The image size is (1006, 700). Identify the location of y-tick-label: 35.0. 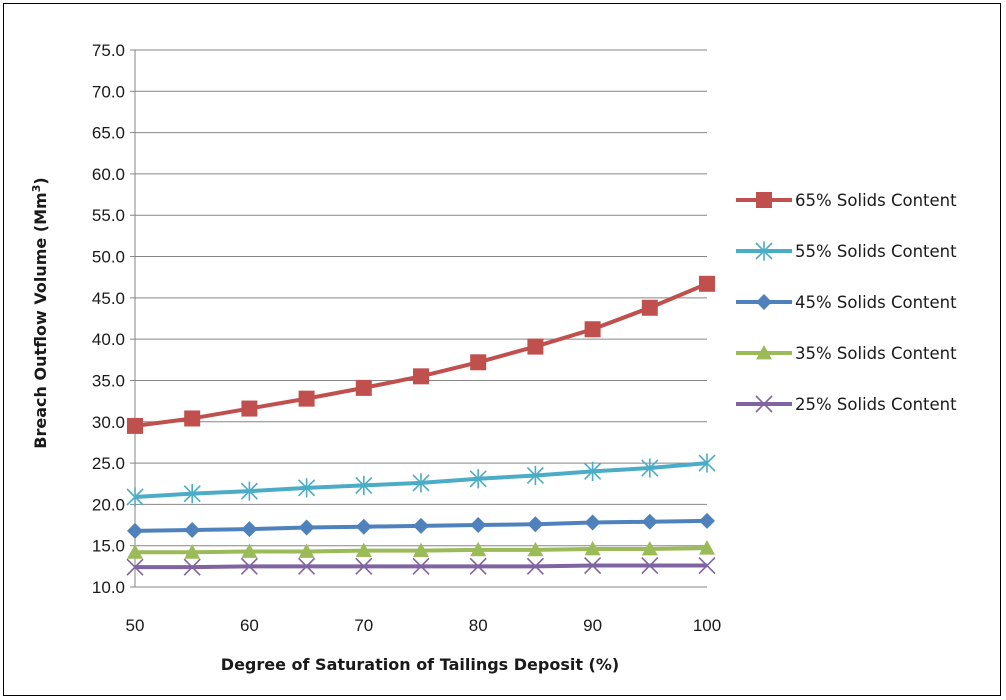
(108, 380).